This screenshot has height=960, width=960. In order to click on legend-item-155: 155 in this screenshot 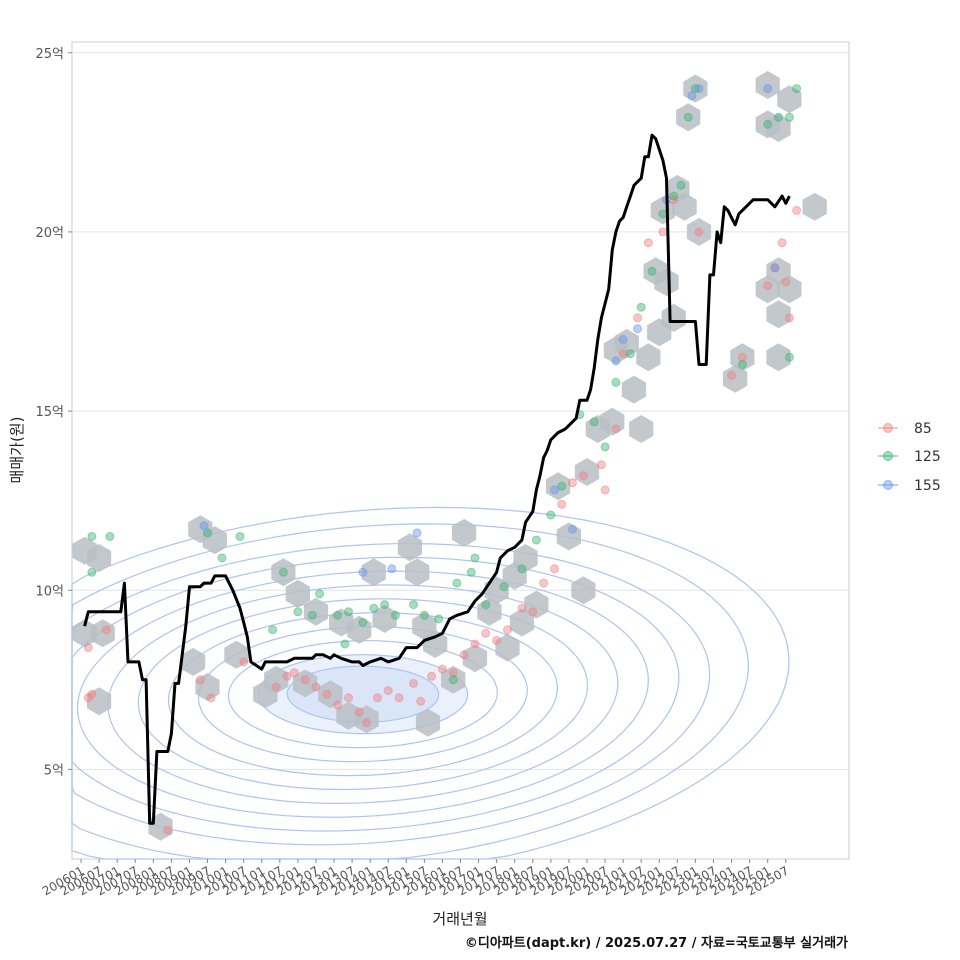, I will do `click(909, 486)`.